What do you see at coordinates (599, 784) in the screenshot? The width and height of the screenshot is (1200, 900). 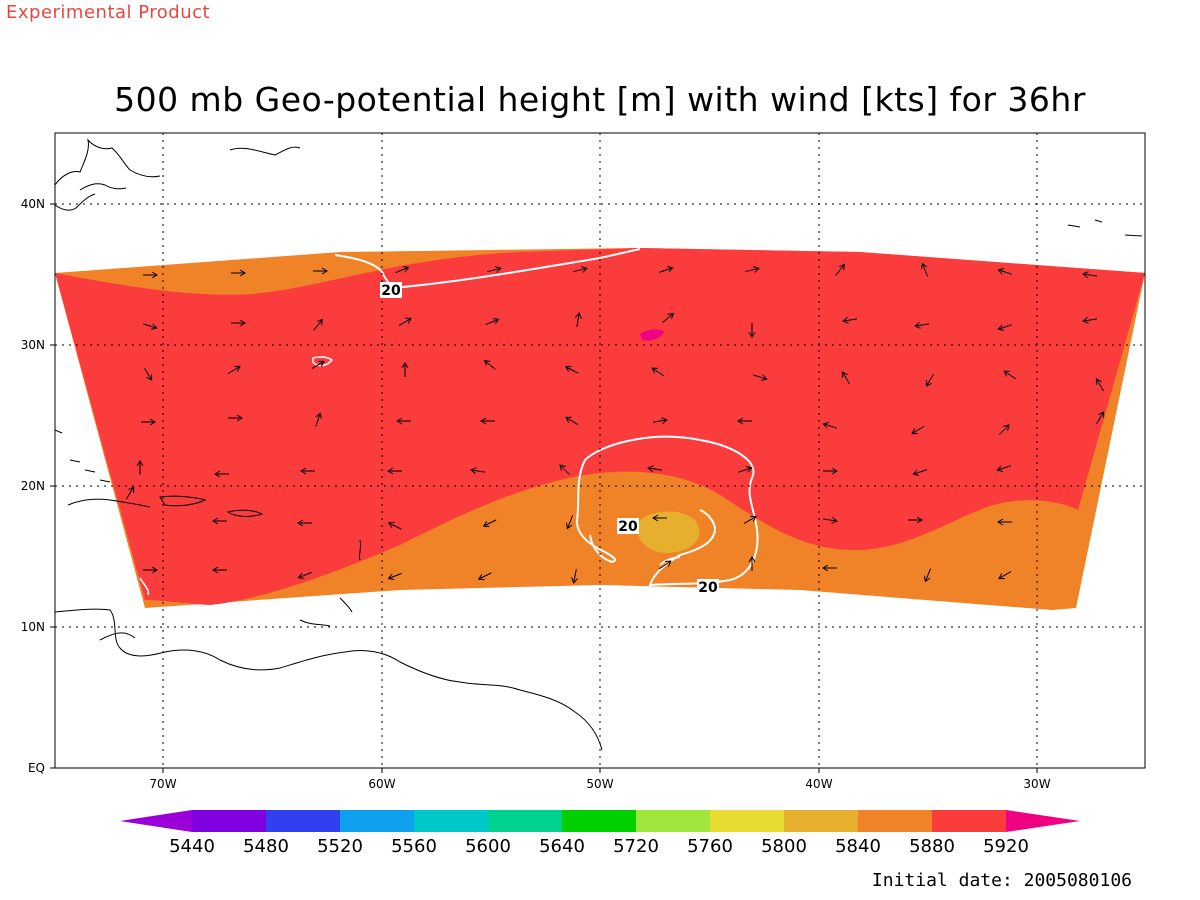 I see `x-tick-label: 50W` at bounding box center [599, 784].